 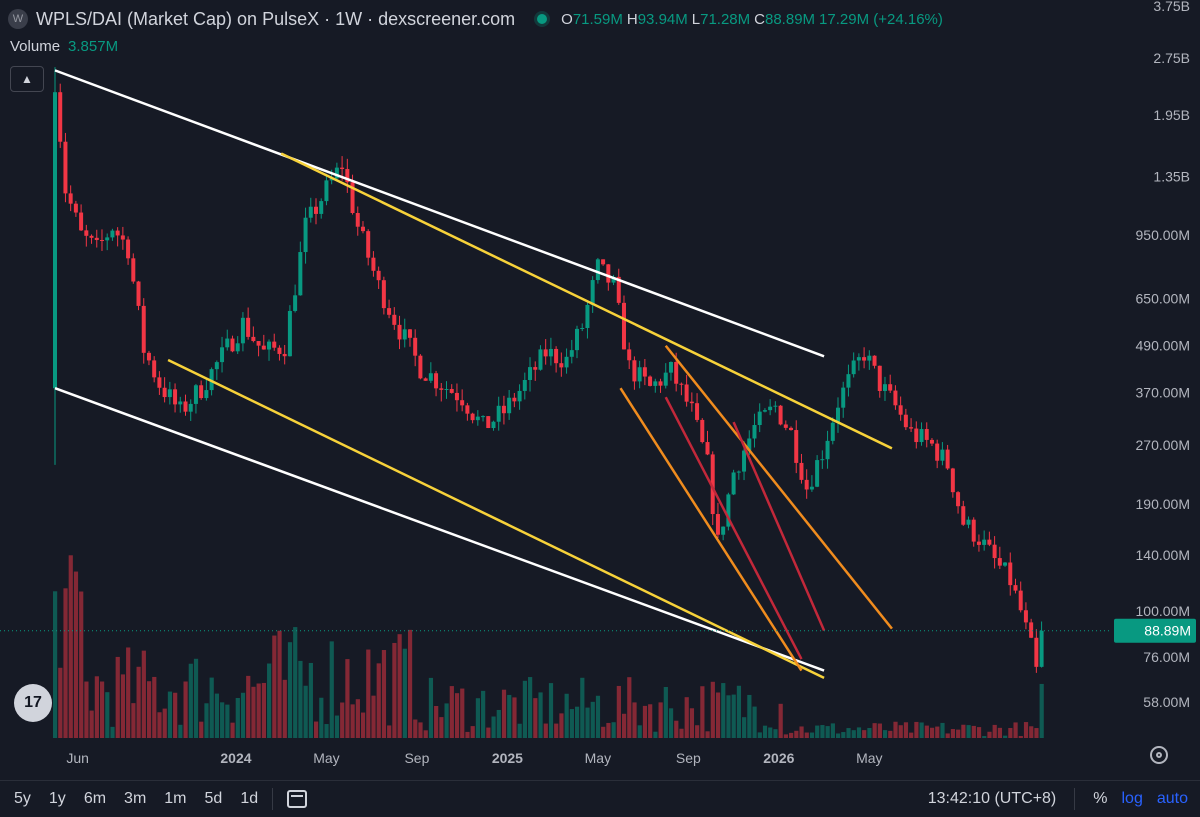 I want to click on range-button-6m: 6m, so click(x=95, y=798).